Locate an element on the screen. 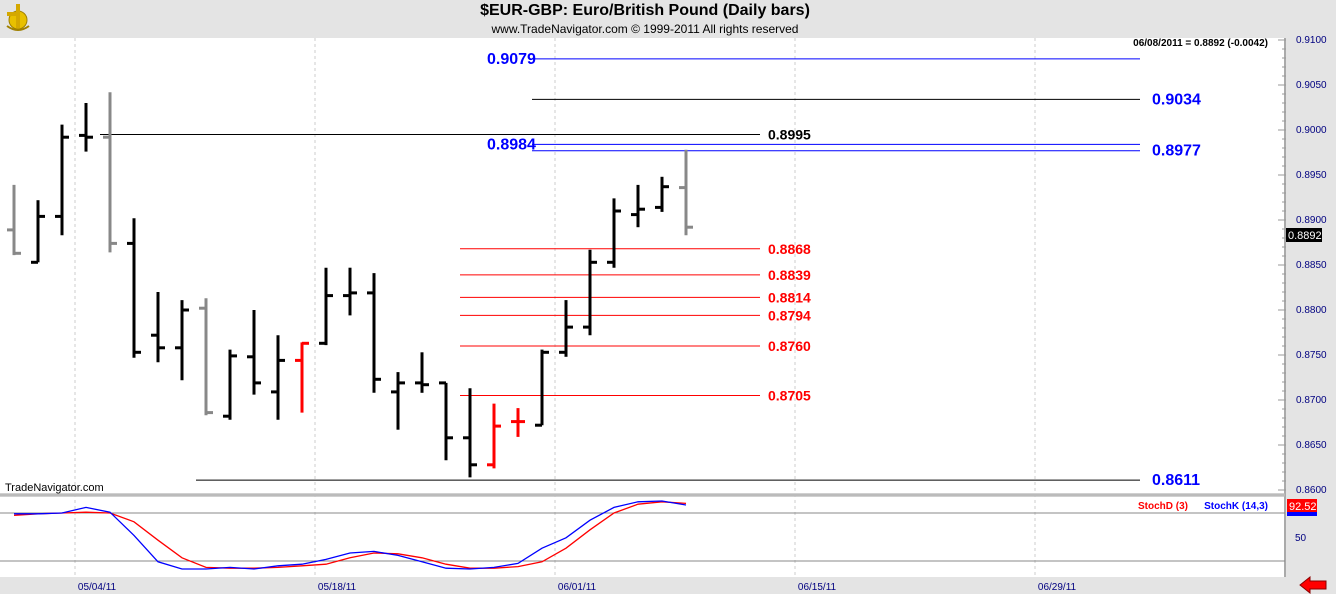  legend-stochd: StochD (3) is located at coordinates (1163, 506).